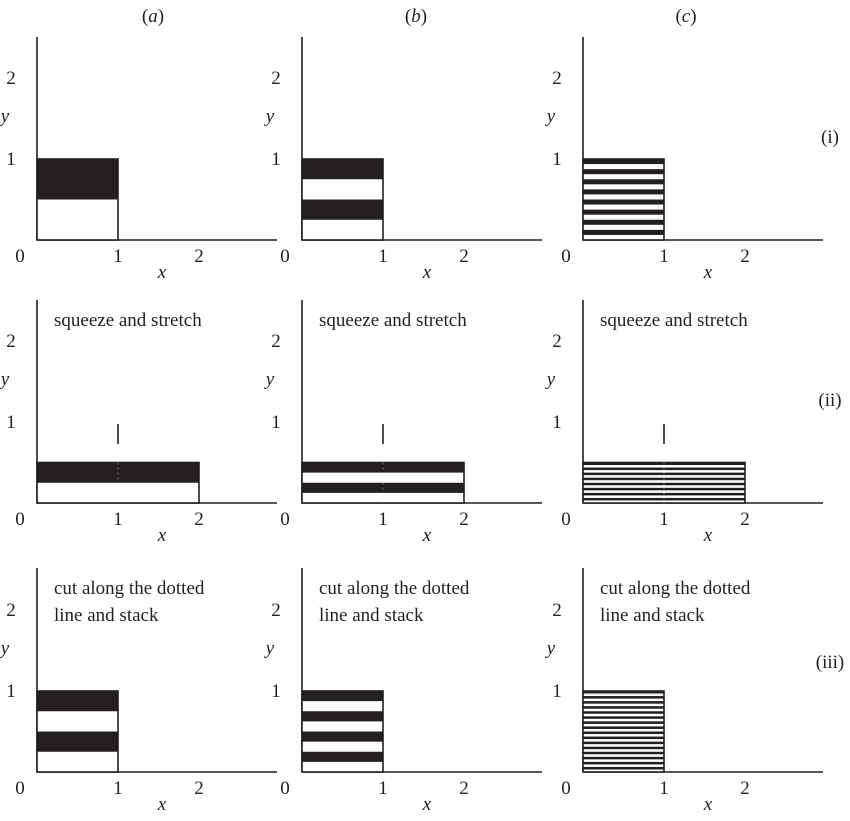 The width and height of the screenshot is (850, 821). I want to click on panel-a-ii: 0 1 2 x 1 2 y squeeze and stretch, so click(138, 423).